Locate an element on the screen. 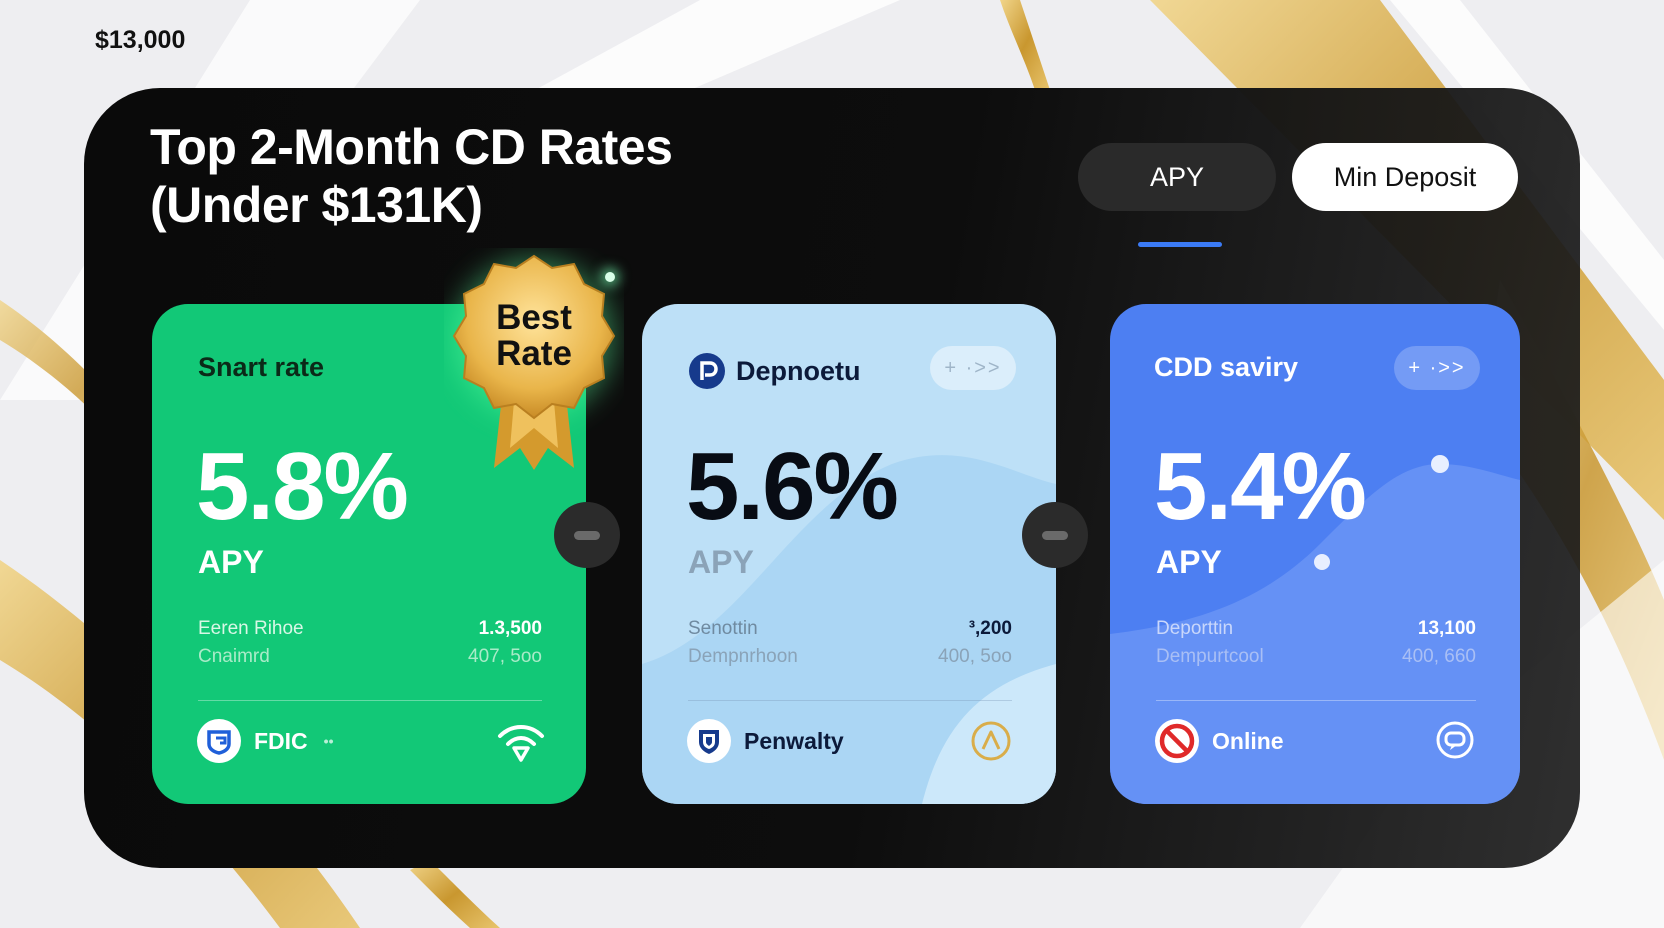 The height and width of the screenshot is (928, 1664). detail-label: Deporttin is located at coordinates (1195, 628).